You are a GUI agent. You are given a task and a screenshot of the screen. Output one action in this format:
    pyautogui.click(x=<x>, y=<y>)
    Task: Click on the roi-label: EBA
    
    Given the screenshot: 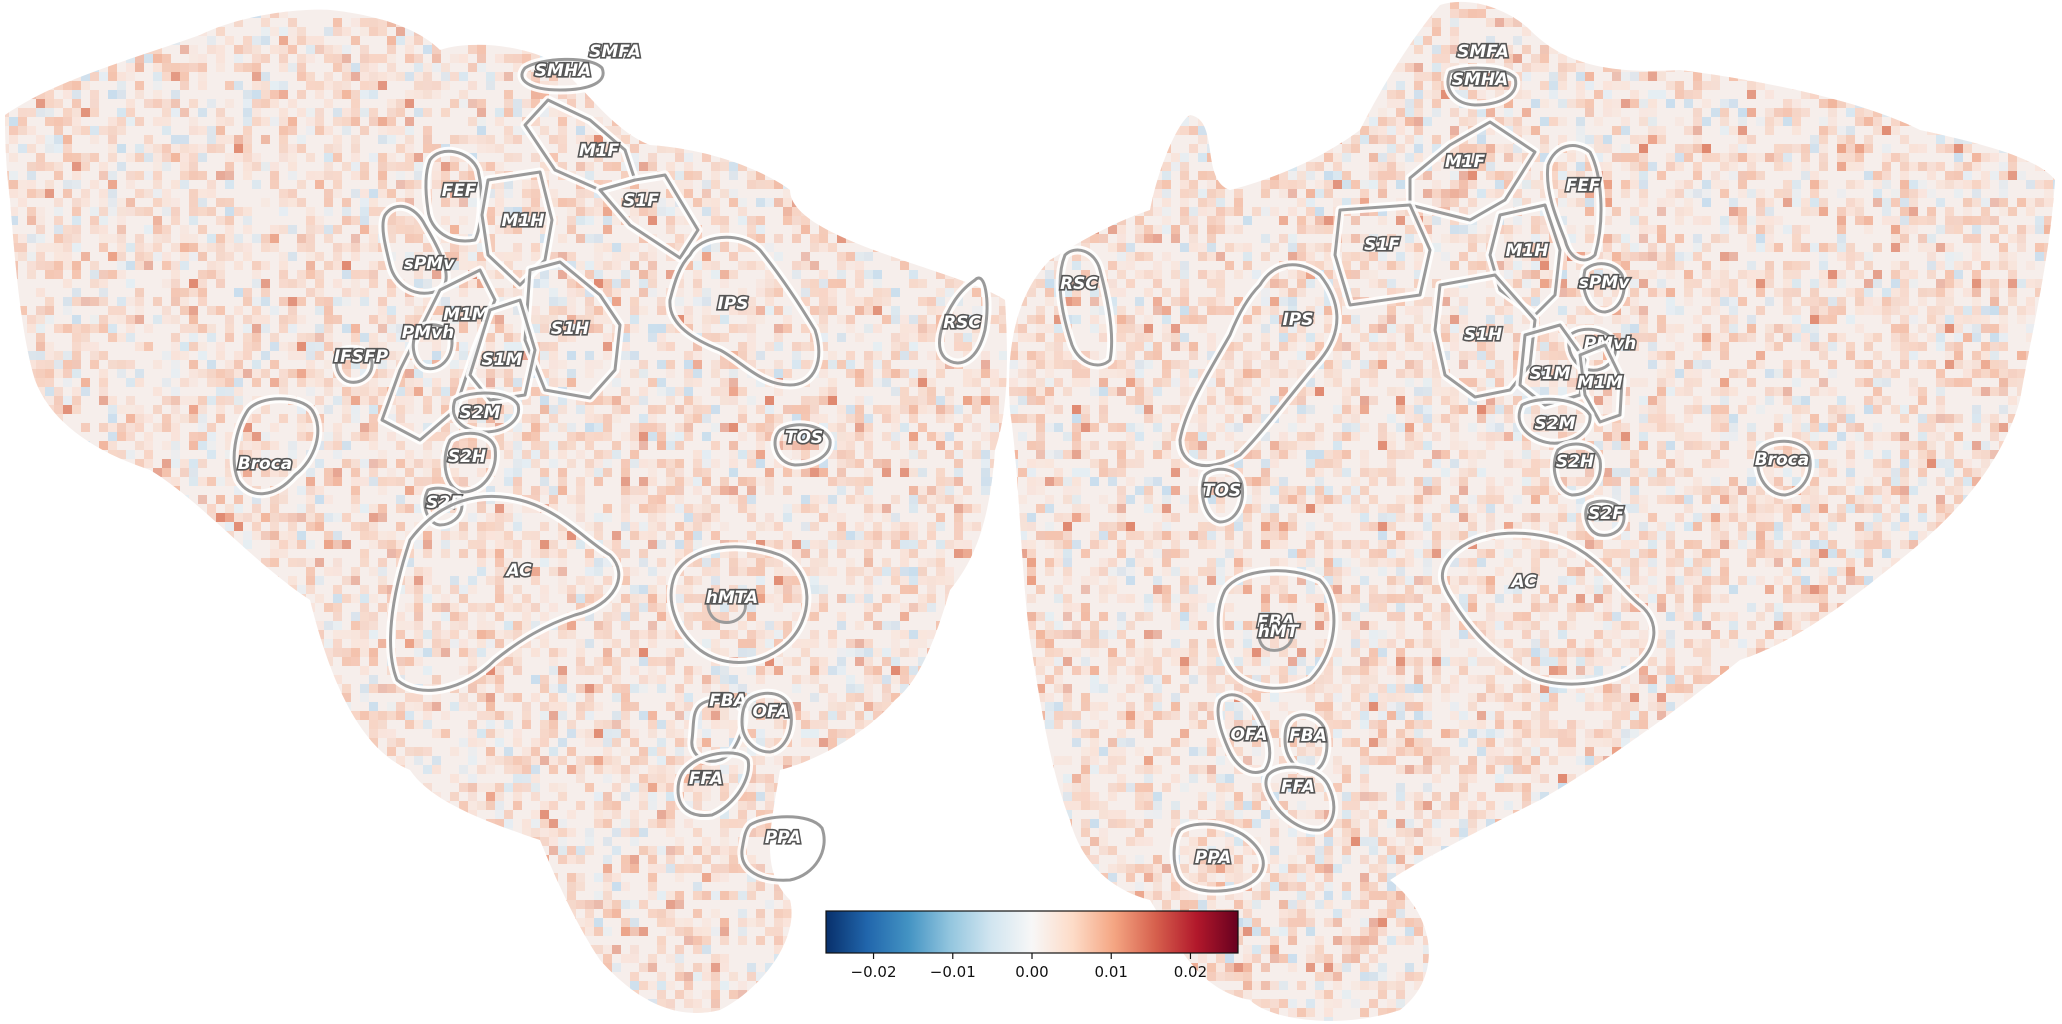 What is the action you would take?
    pyautogui.click(x=1276, y=622)
    